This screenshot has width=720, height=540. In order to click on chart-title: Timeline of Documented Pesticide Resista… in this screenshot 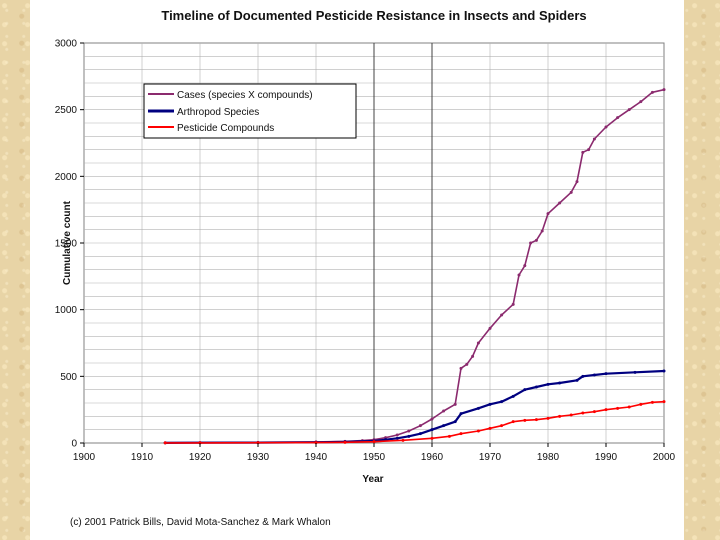, I will do `click(373, 15)`.